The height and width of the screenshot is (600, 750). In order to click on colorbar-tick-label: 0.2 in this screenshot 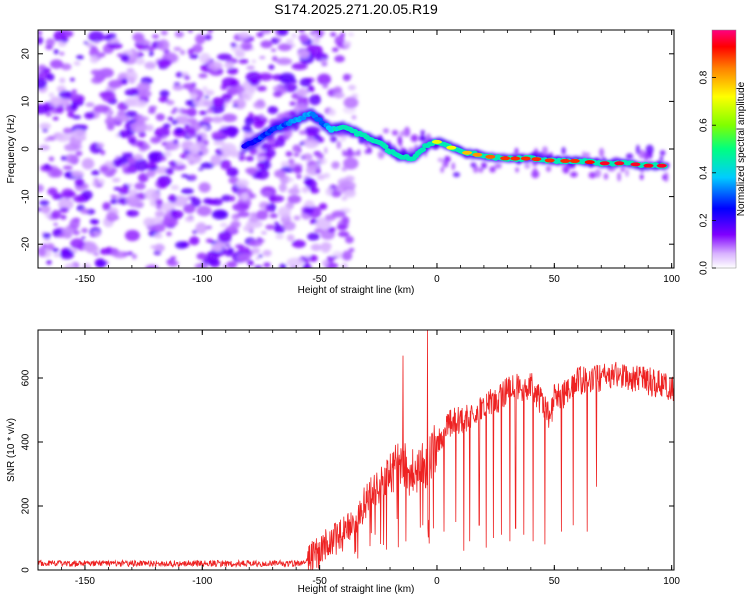, I will do `click(704, 220)`.